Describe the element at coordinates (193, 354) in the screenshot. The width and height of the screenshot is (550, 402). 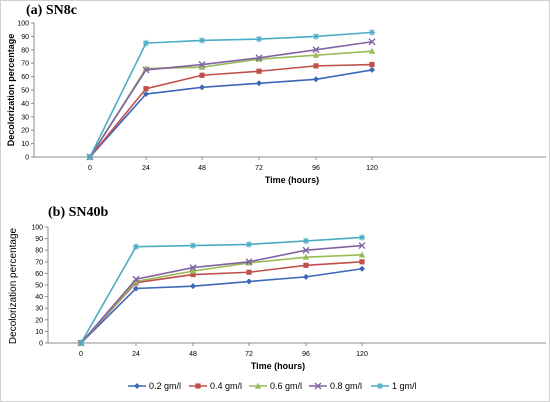
I see `chart-b-x-tick-label: 48` at that location.